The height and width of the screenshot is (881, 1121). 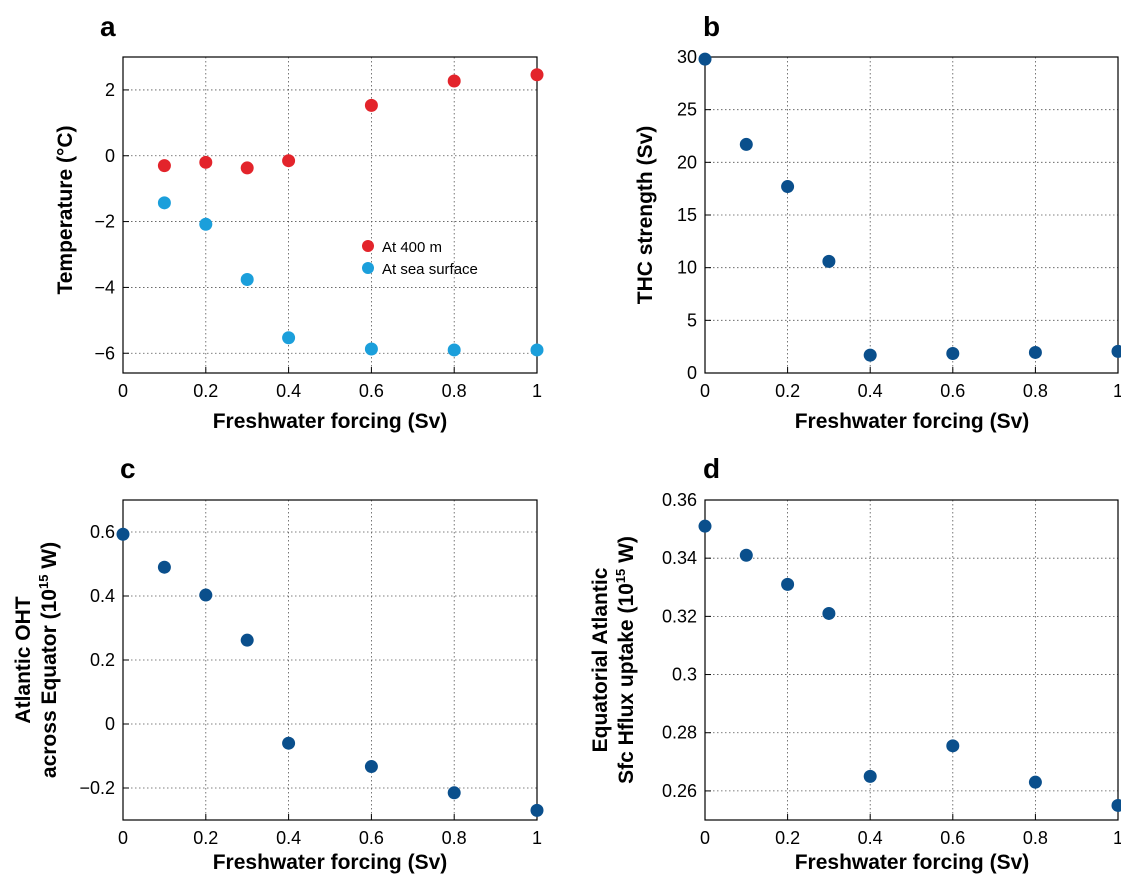 I want to click on y-tick-label: 0.3, so click(x=684, y=675).